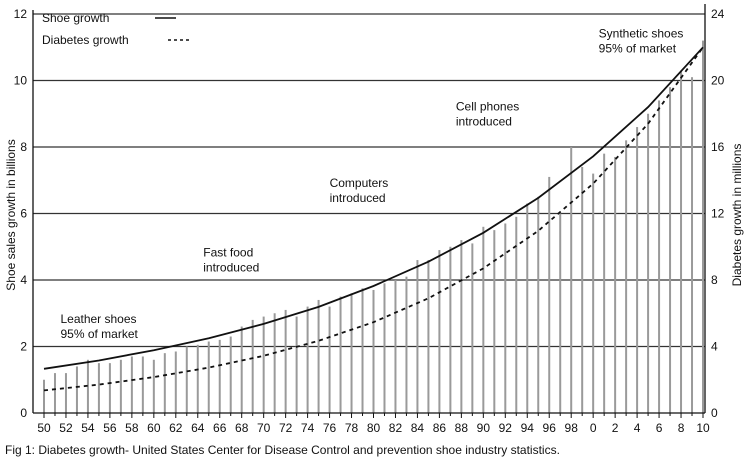  What do you see at coordinates (44, 428) in the screenshot?
I see `x-tick-label: 50` at bounding box center [44, 428].